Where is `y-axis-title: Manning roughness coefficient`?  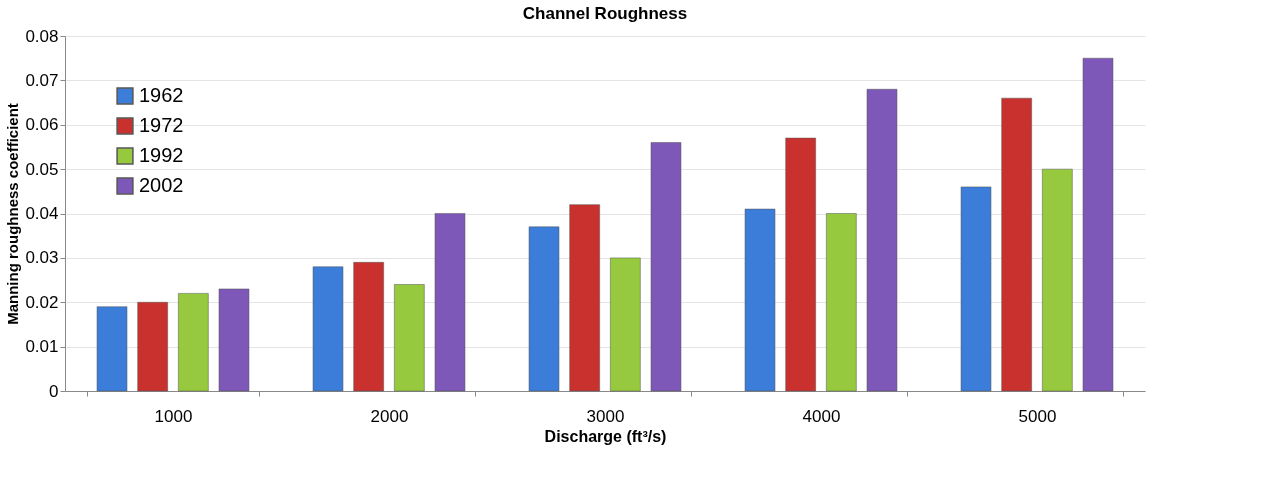 y-axis-title: Manning roughness coefficient is located at coordinates (13, 214).